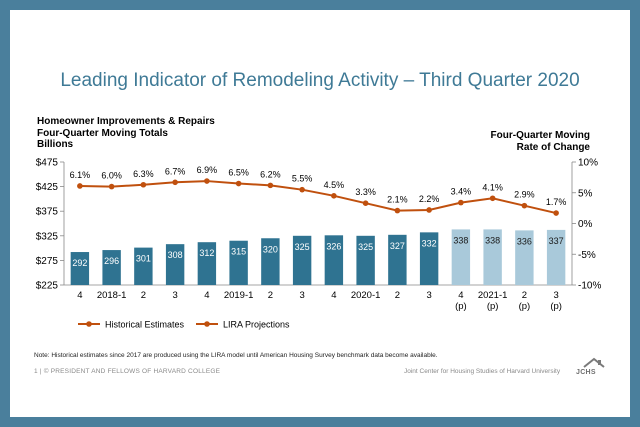 Image resolution: width=640 pixels, height=427 pixels. What do you see at coordinates (397, 246) in the screenshot?
I see `bar-value-label: 327` at bounding box center [397, 246].